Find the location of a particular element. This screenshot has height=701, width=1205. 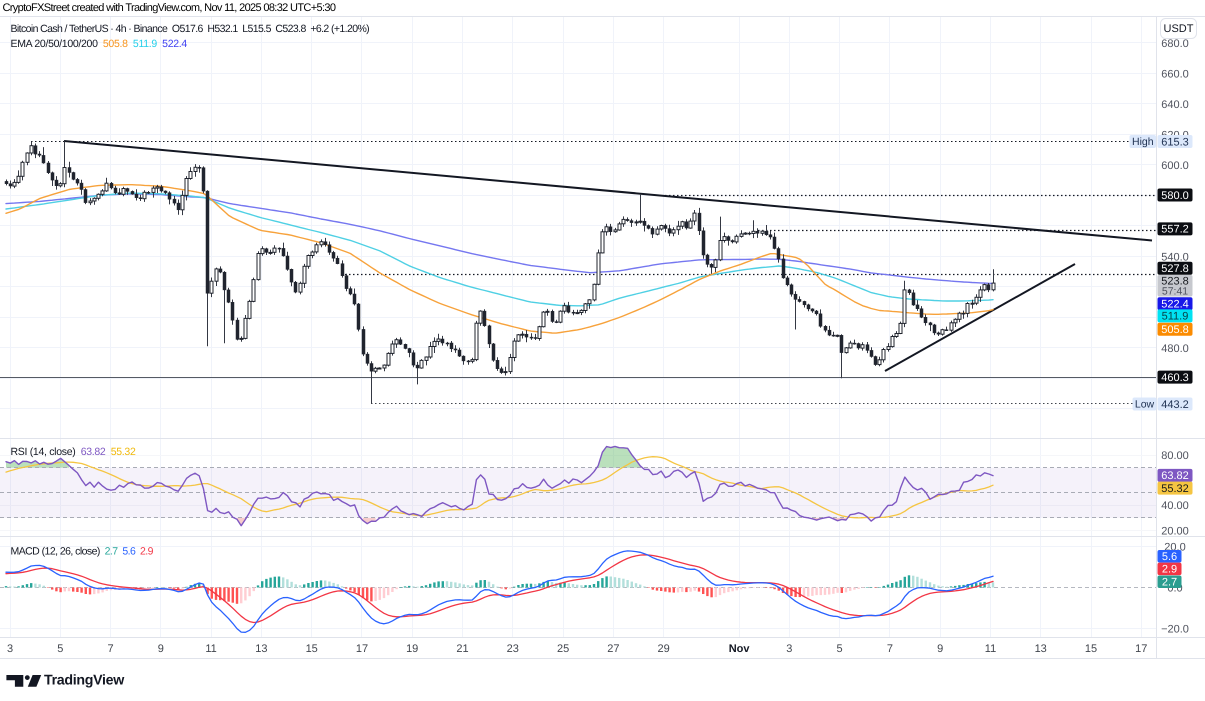

svg-text: −20.0 is located at coordinates (1175, 629).